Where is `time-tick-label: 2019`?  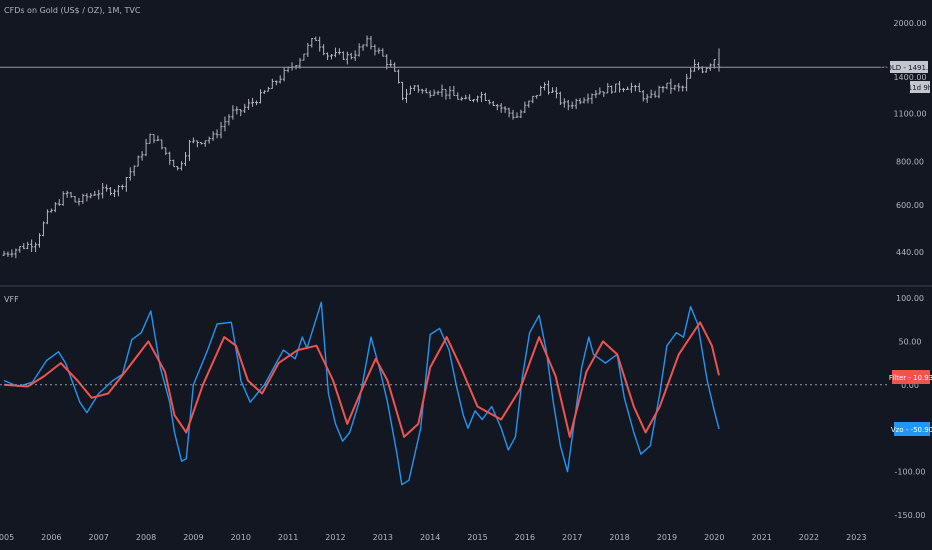
time-tick-label: 2019 is located at coordinates (667, 537).